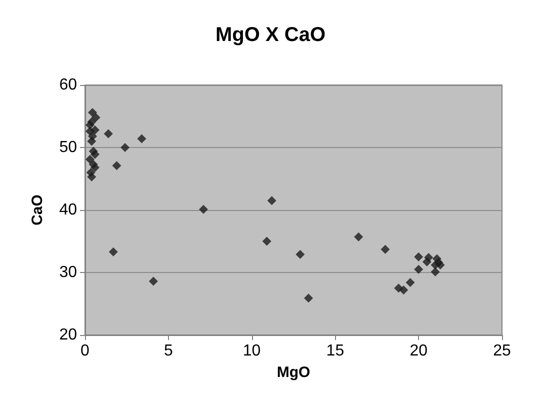 The width and height of the screenshot is (541, 419). I want to click on x-tick-label: 10, so click(251, 351).